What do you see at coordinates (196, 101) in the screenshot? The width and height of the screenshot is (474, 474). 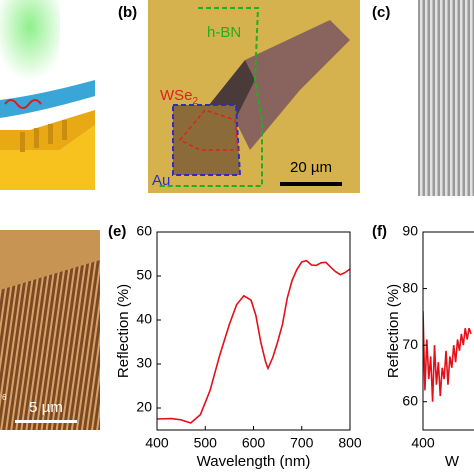 I see `wse2-subscript: 2` at bounding box center [196, 101].